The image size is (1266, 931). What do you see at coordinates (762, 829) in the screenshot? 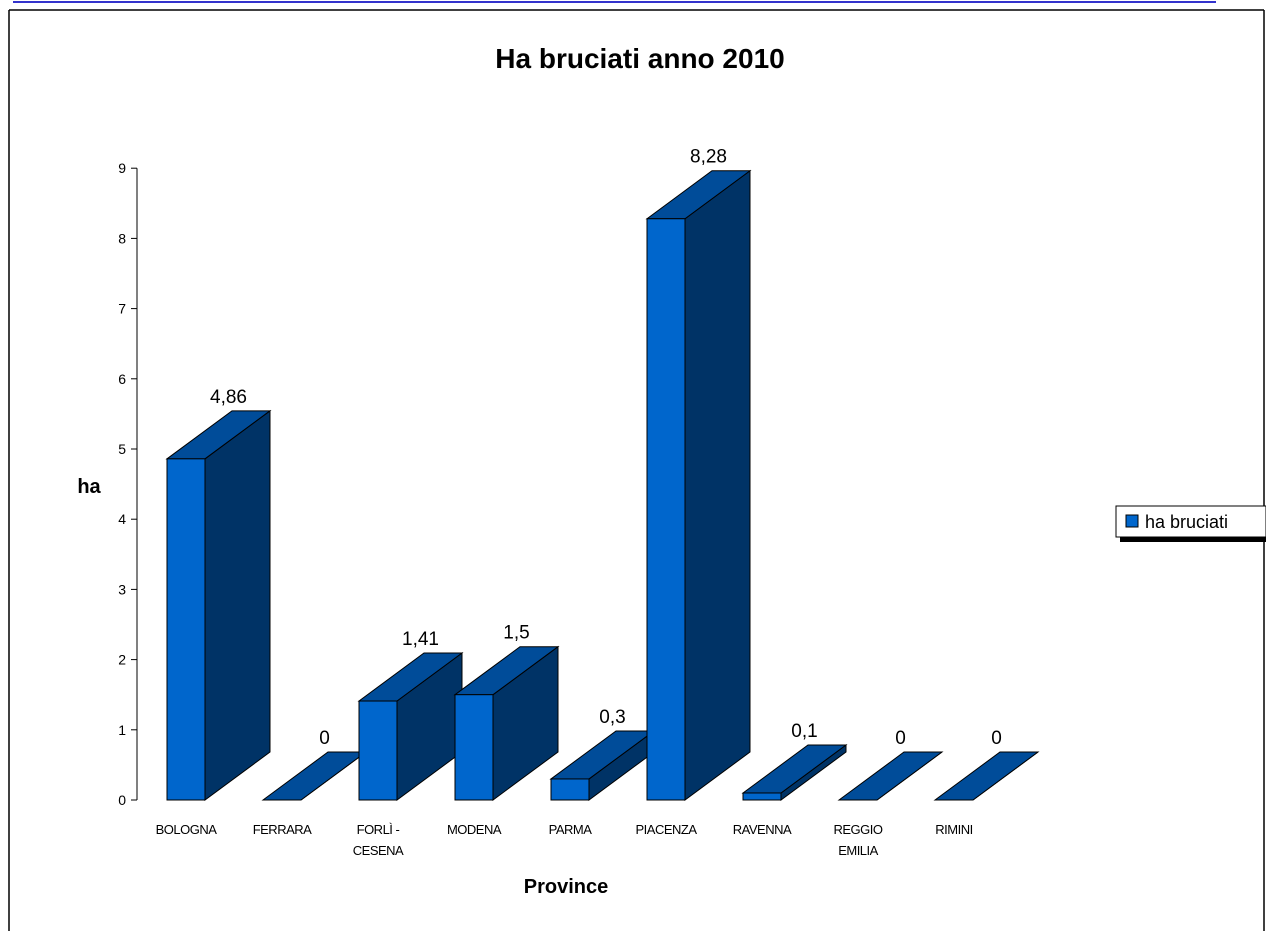
I see `x-tick-label: RAVENNA` at bounding box center [762, 829].